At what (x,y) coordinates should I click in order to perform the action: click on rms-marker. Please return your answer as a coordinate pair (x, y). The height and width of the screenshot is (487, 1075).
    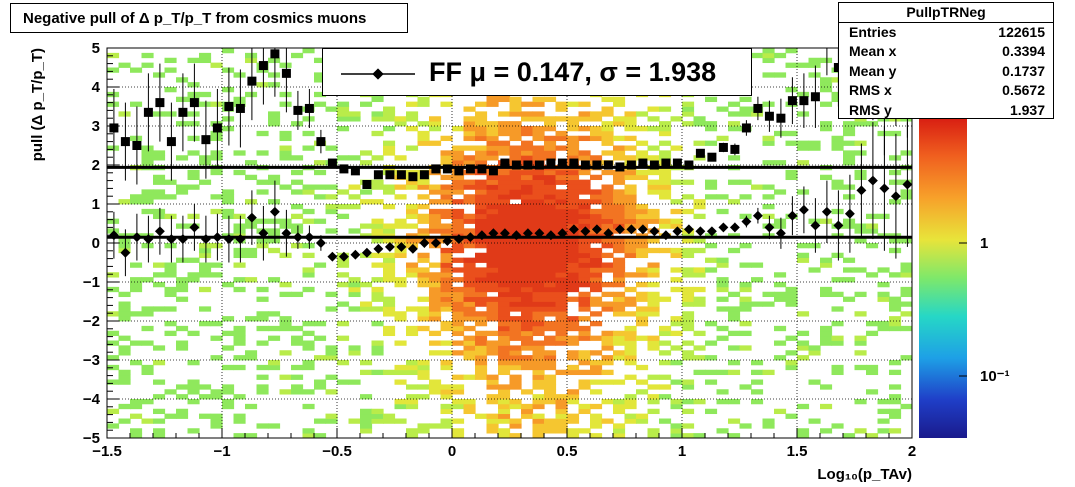
    Looking at the image, I should click on (735, 149).